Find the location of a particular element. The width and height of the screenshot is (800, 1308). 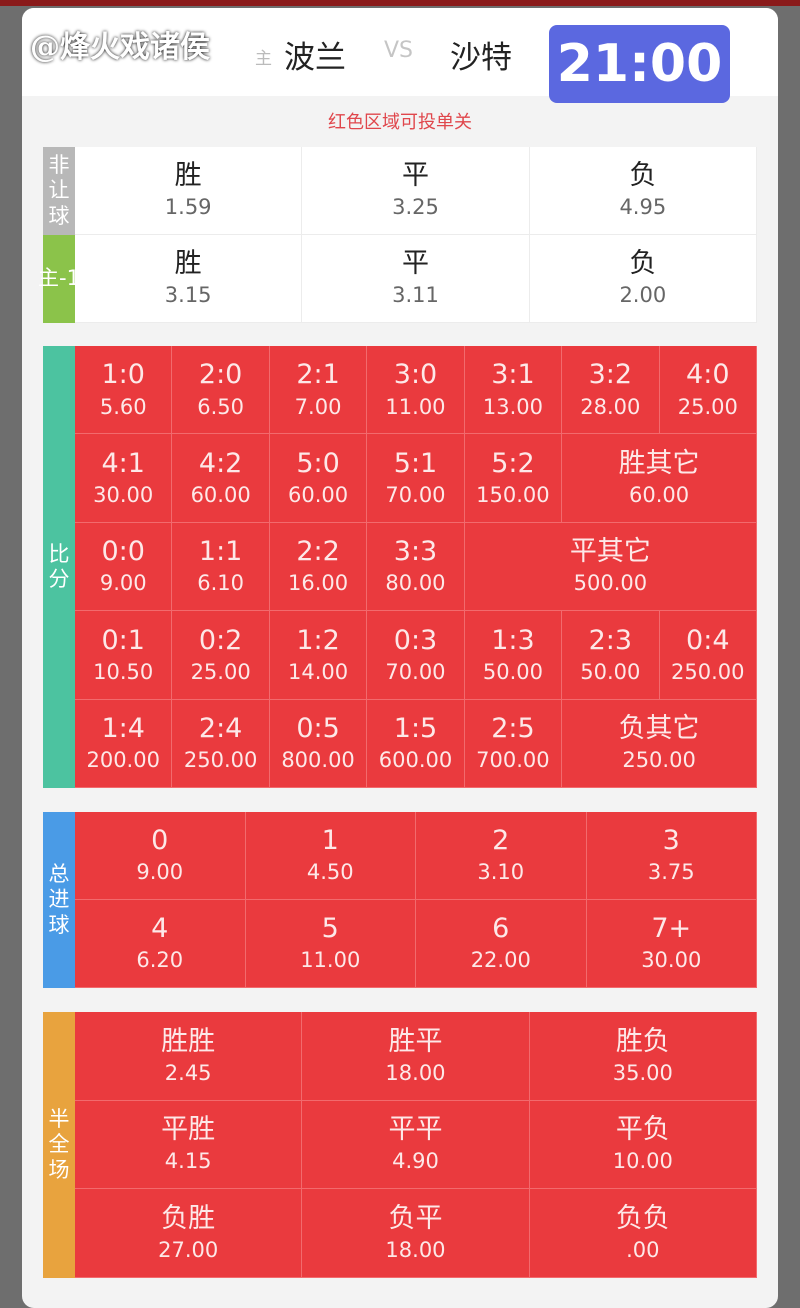

option-label: 胜 is located at coordinates (188, 264).